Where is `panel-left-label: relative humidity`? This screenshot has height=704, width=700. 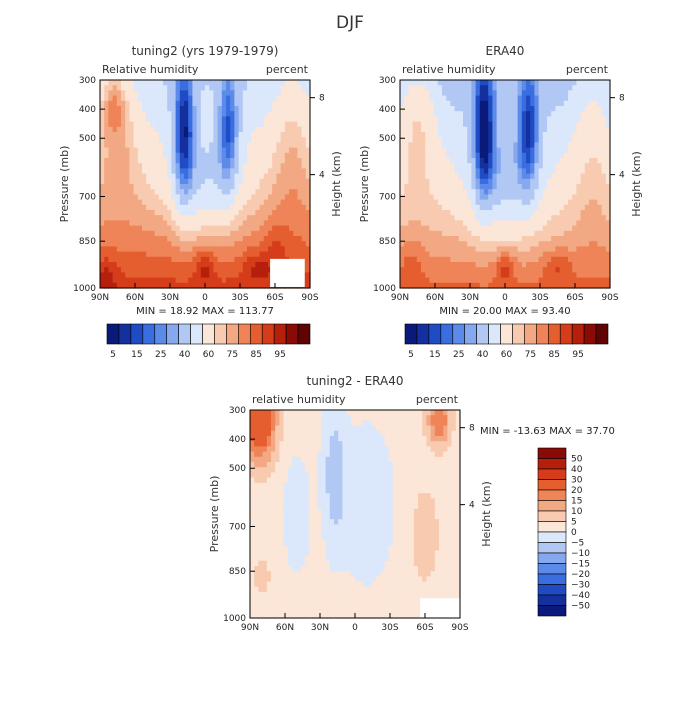
panel-left-label: relative humidity is located at coordinates (299, 399).